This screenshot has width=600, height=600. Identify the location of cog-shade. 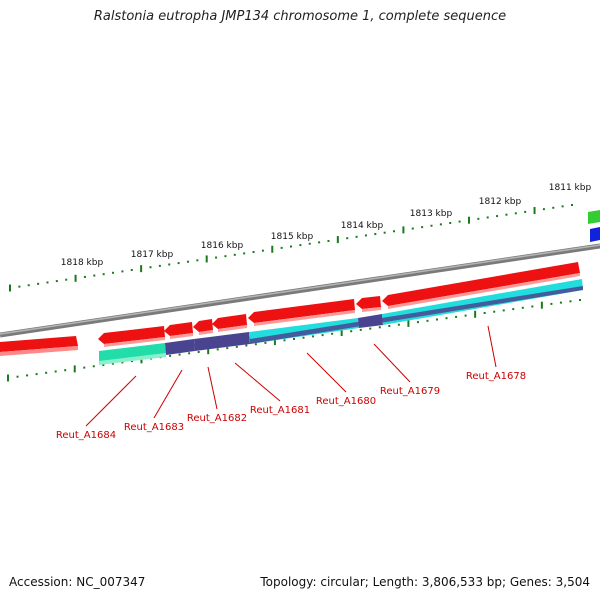
(132, 359).